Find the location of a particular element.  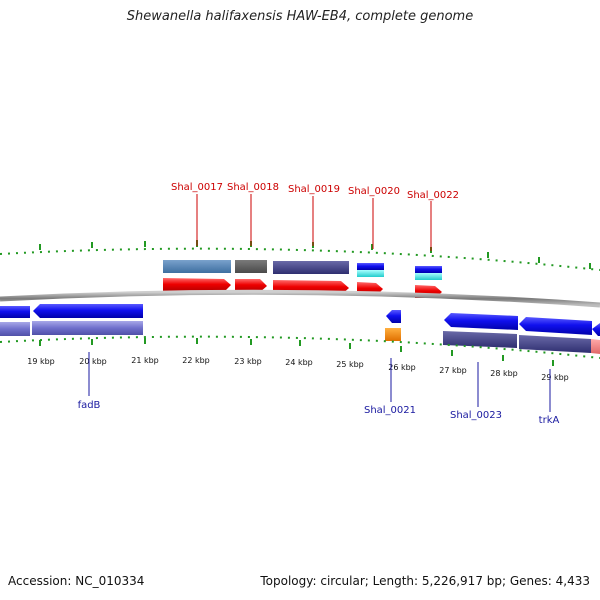

forward-gene-lane is located at coordinates (302, 270).